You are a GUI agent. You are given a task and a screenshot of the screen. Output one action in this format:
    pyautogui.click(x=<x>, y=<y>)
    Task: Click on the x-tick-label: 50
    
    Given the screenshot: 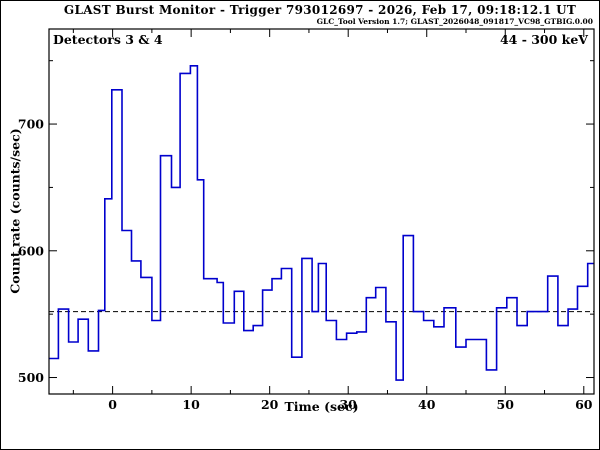 What is the action you would take?
    pyautogui.click(x=506, y=404)
    